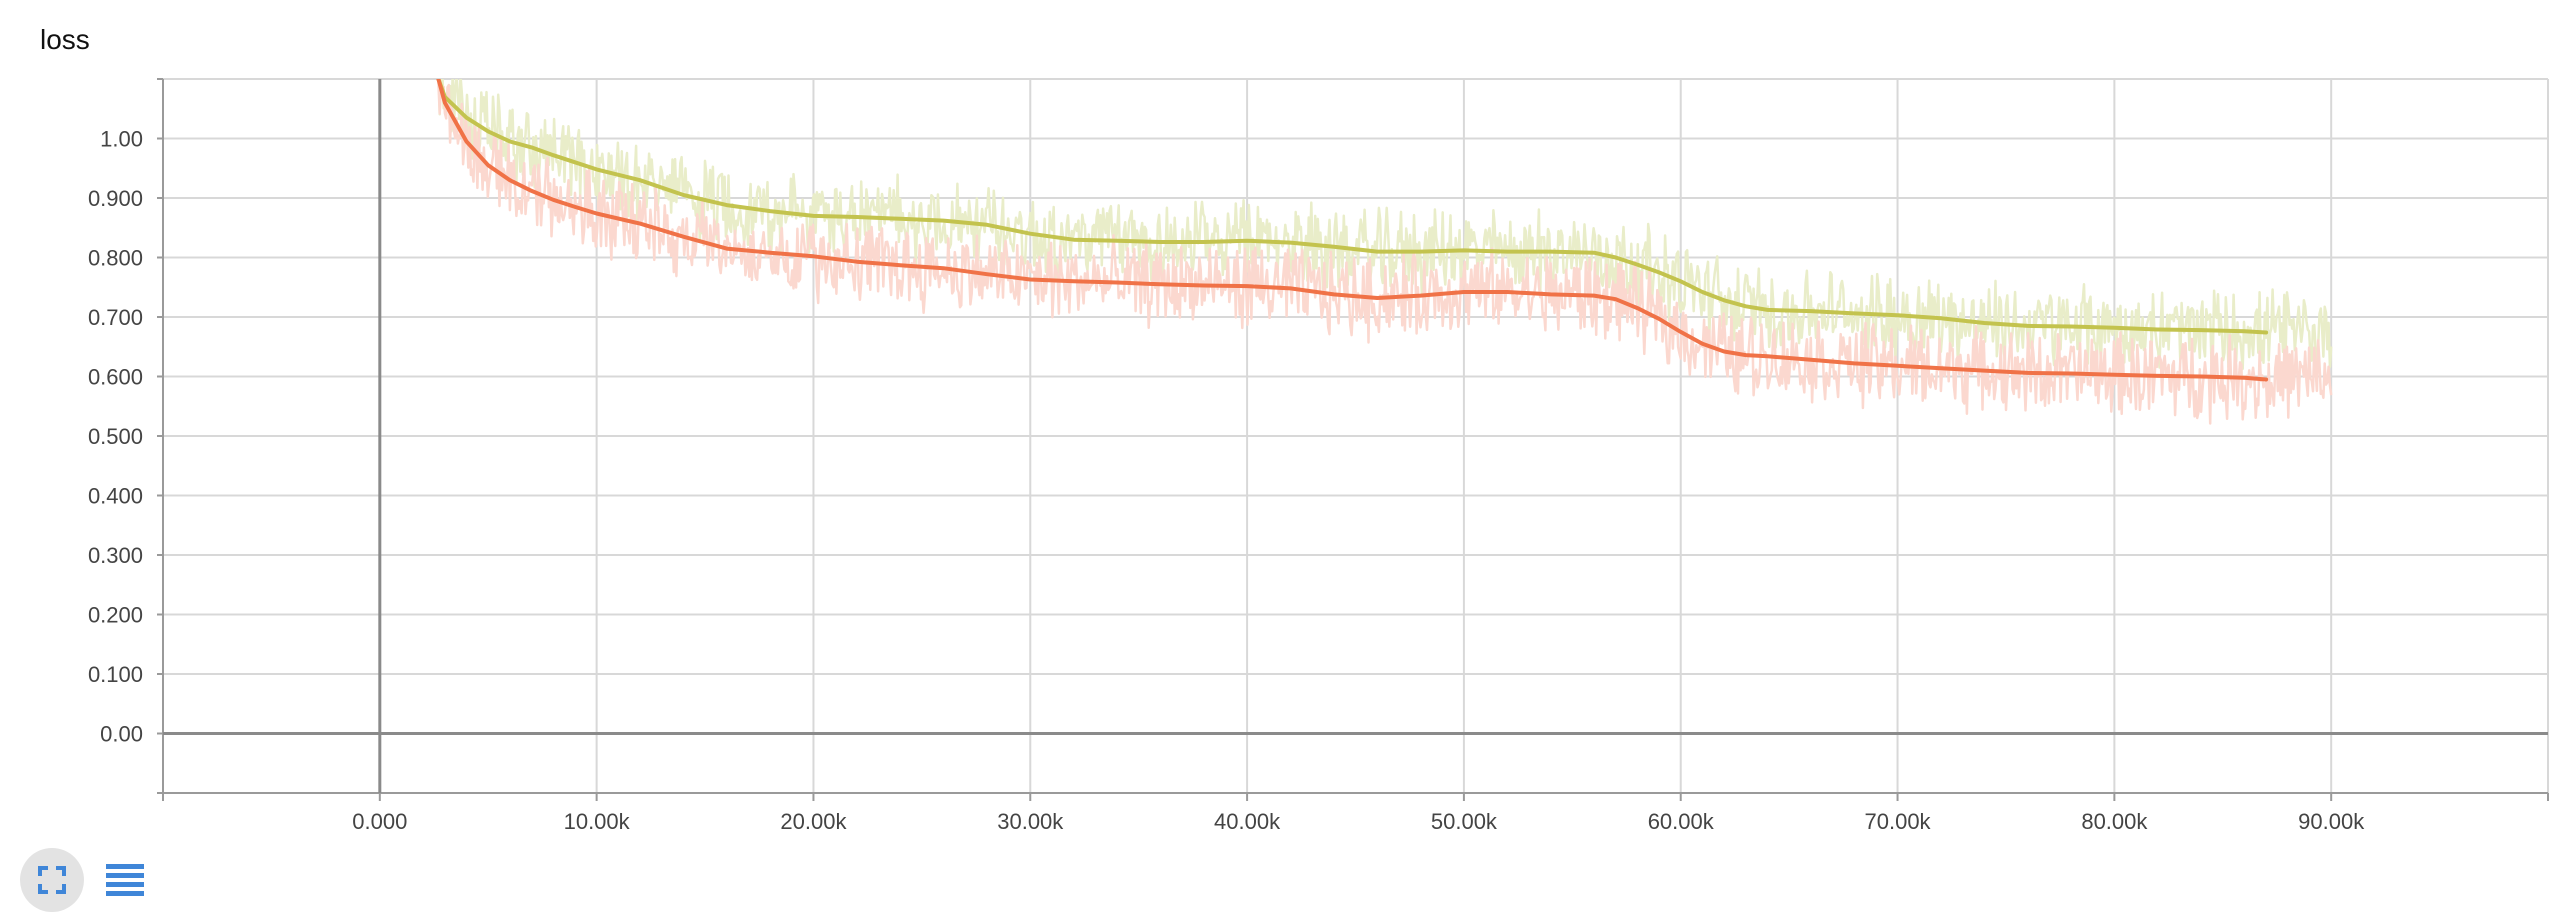 Image resolution: width=2568 pixels, height=917 pixels. What do you see at coordinates (1464, 821) in the screenshot?
I see `x-tick-label: 50.00k` at bounding box center [1464, 821].